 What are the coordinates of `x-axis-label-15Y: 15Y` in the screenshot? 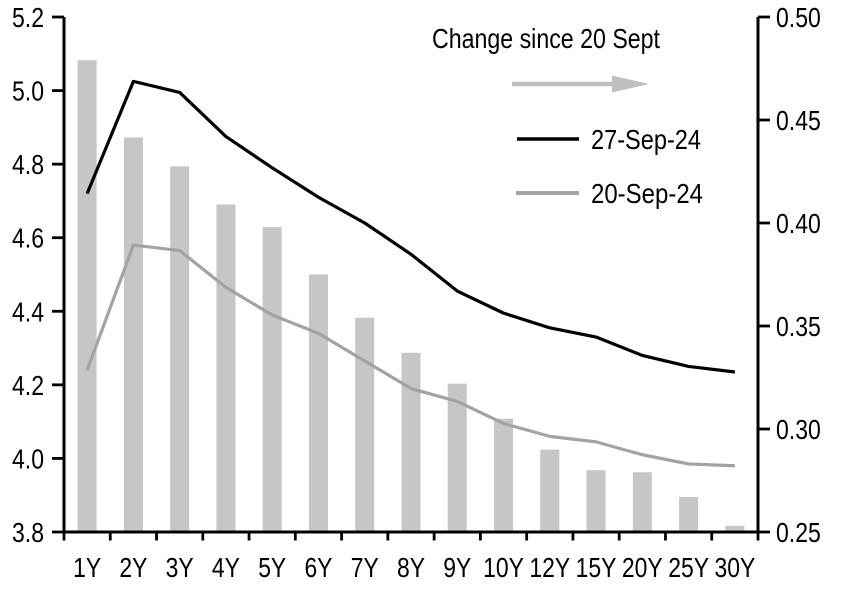 It's located at (596, 567).